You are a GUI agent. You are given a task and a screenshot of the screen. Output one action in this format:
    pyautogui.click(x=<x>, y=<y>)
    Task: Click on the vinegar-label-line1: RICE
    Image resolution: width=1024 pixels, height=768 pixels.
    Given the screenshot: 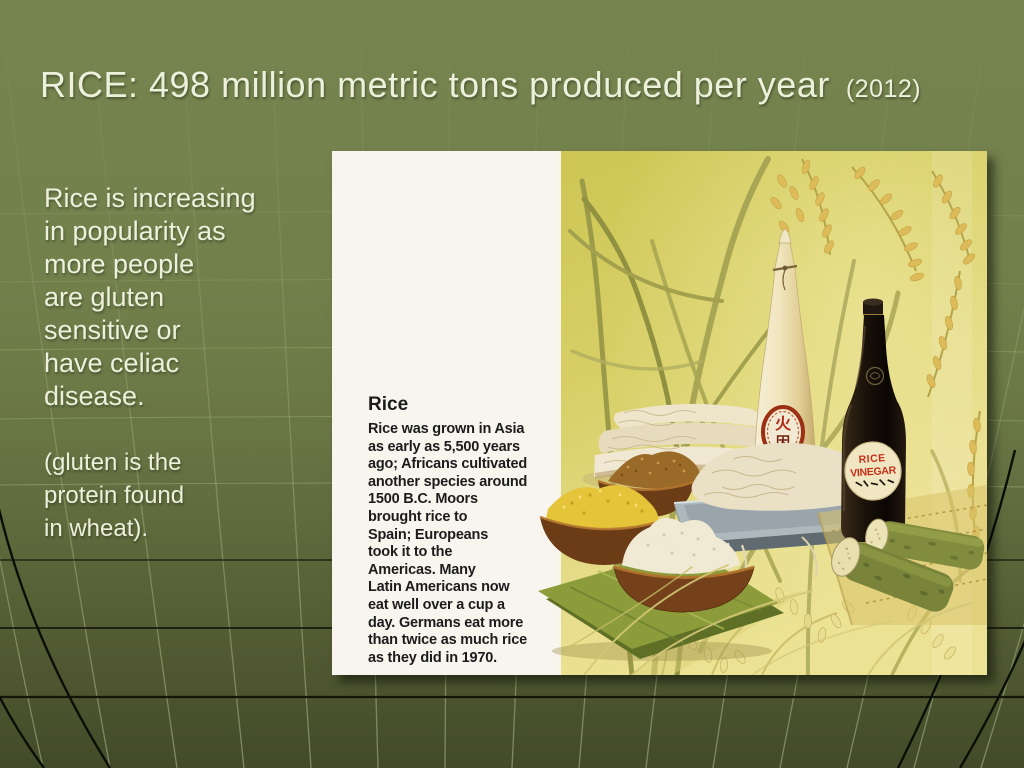 What is the action you would take?
    pyautogui.click(x=872, y=459)
    